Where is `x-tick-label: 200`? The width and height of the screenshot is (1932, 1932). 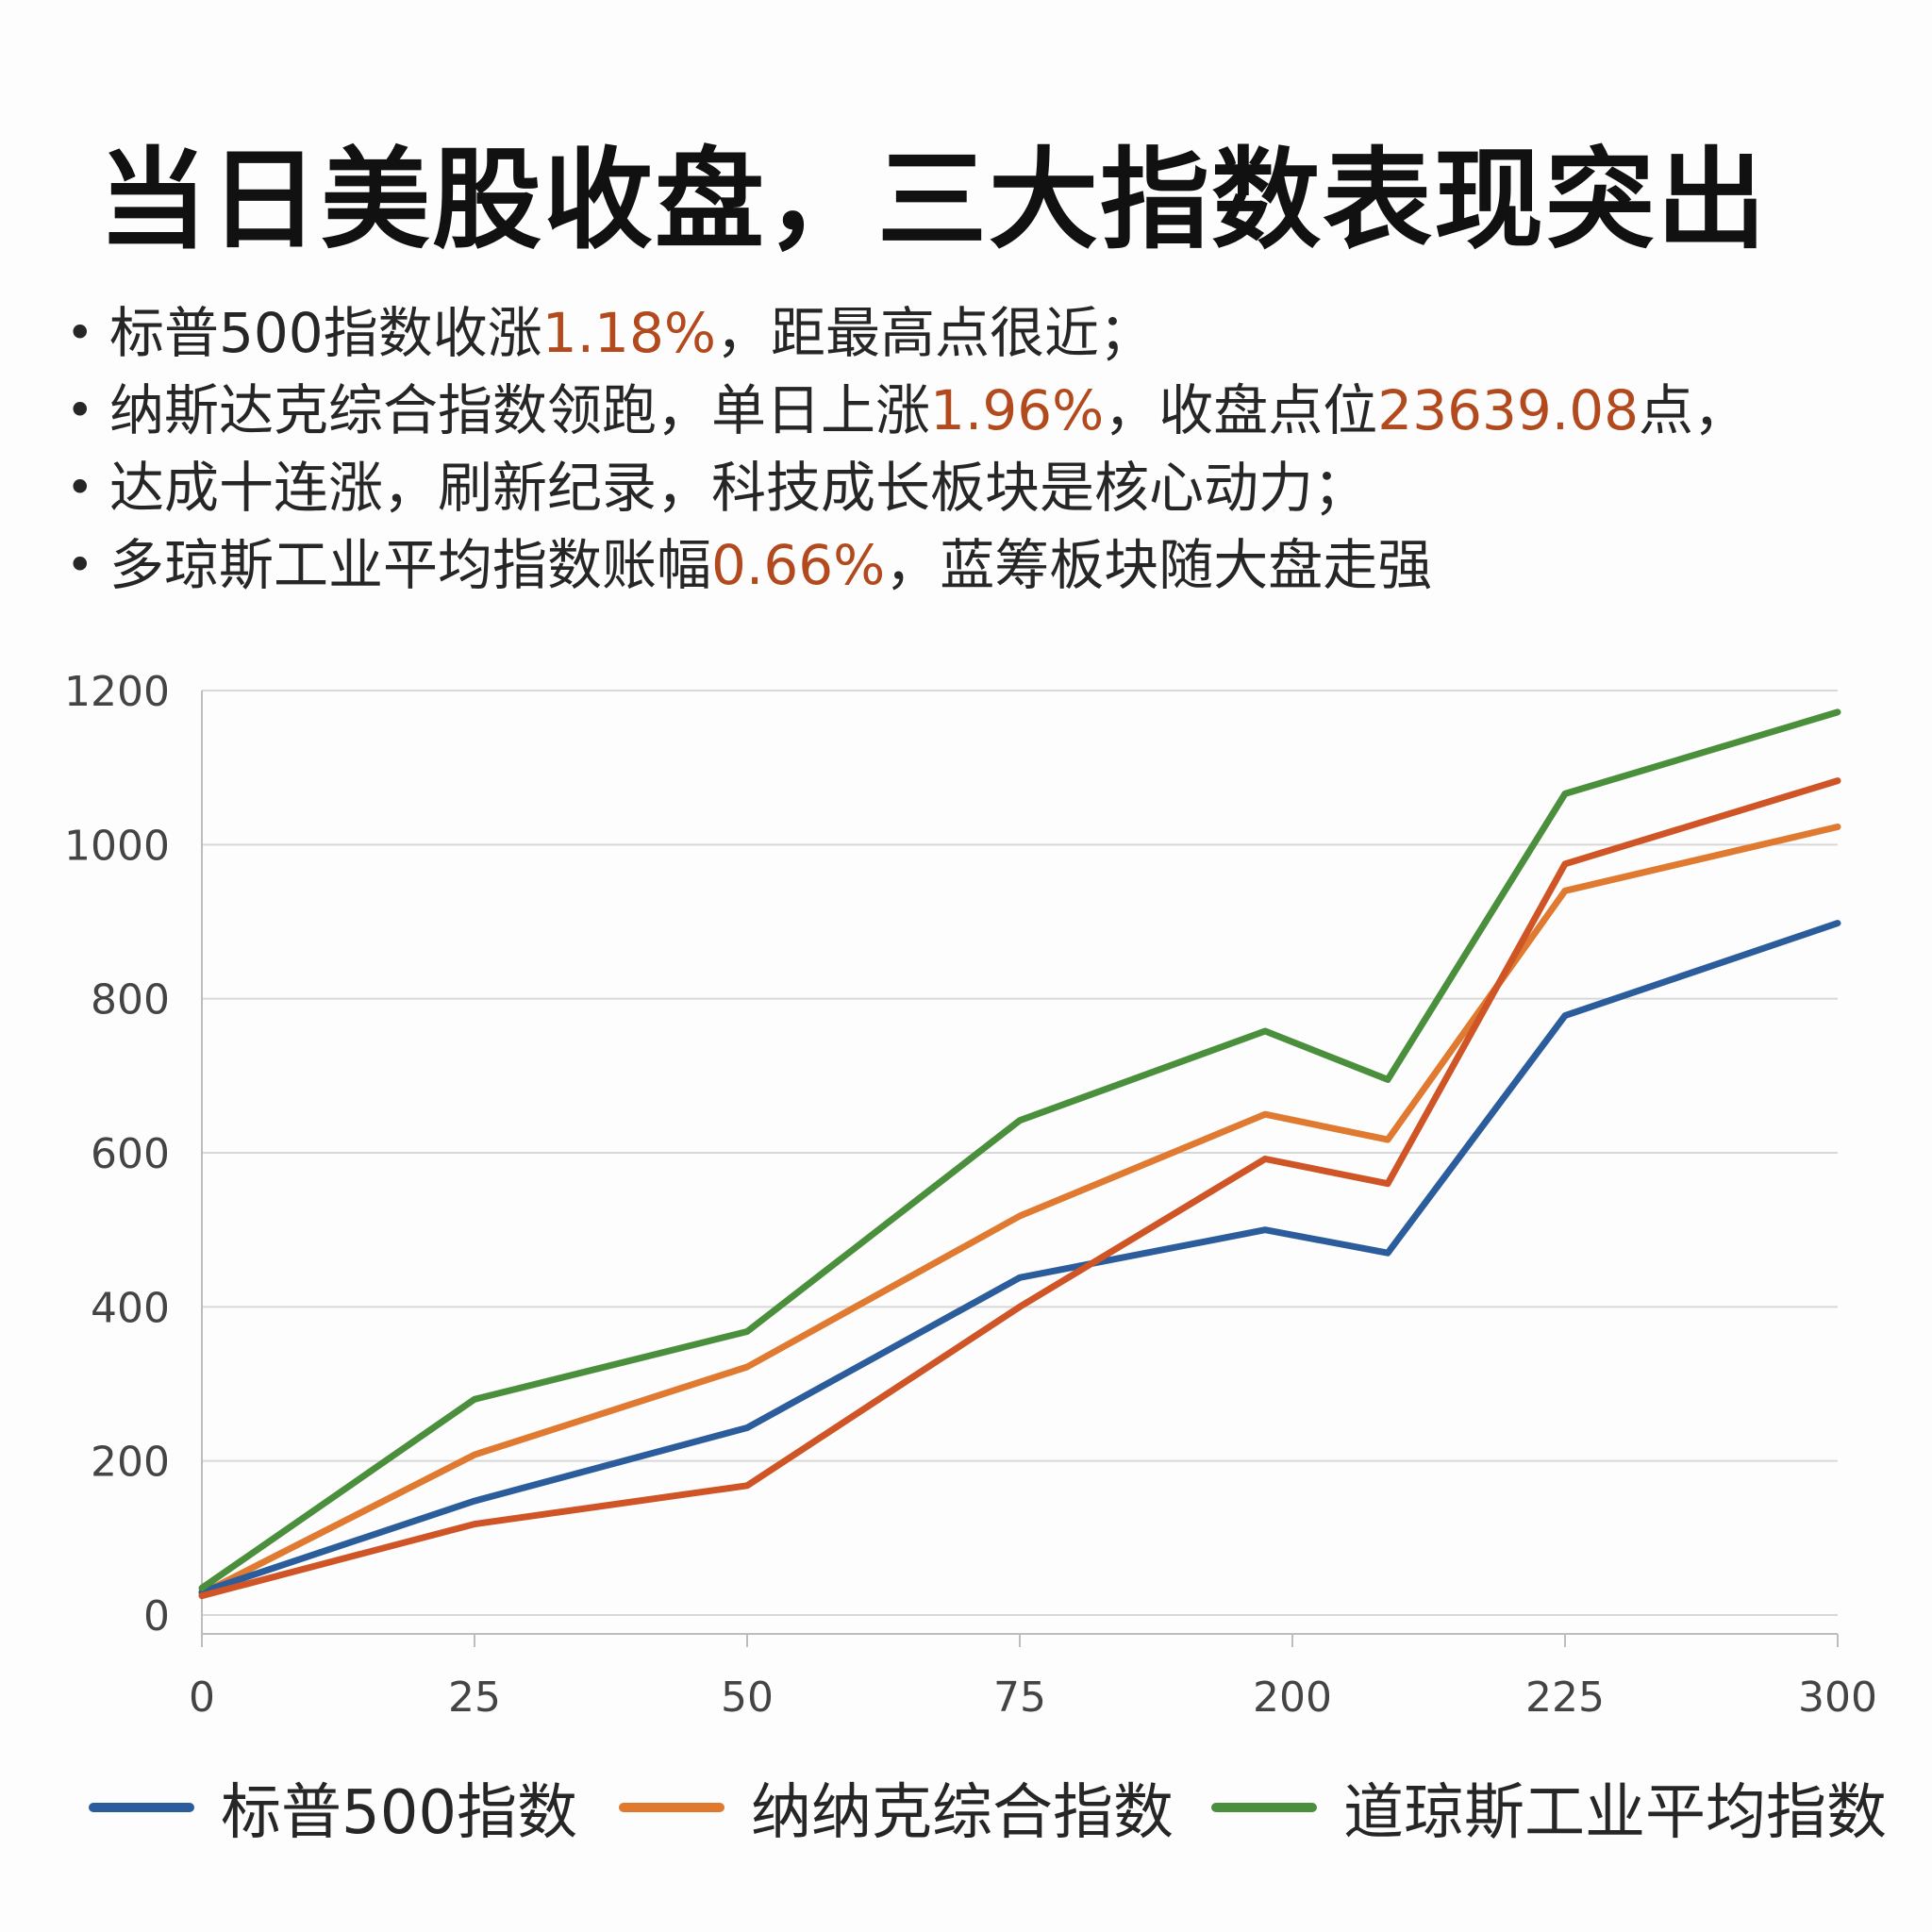
x-tick-label: 200 is located at coordinates (1292, 1698).